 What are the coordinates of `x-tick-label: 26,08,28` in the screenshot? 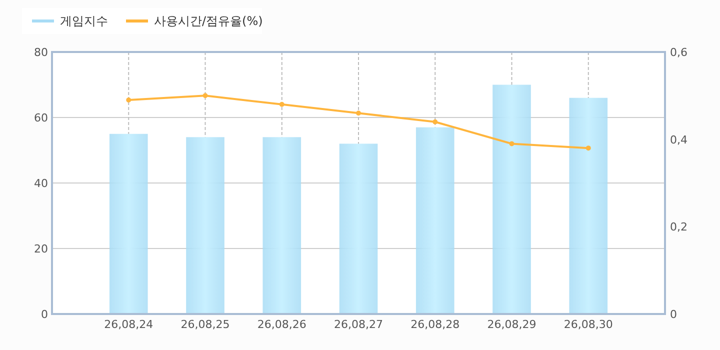 It's located at (435, 324).